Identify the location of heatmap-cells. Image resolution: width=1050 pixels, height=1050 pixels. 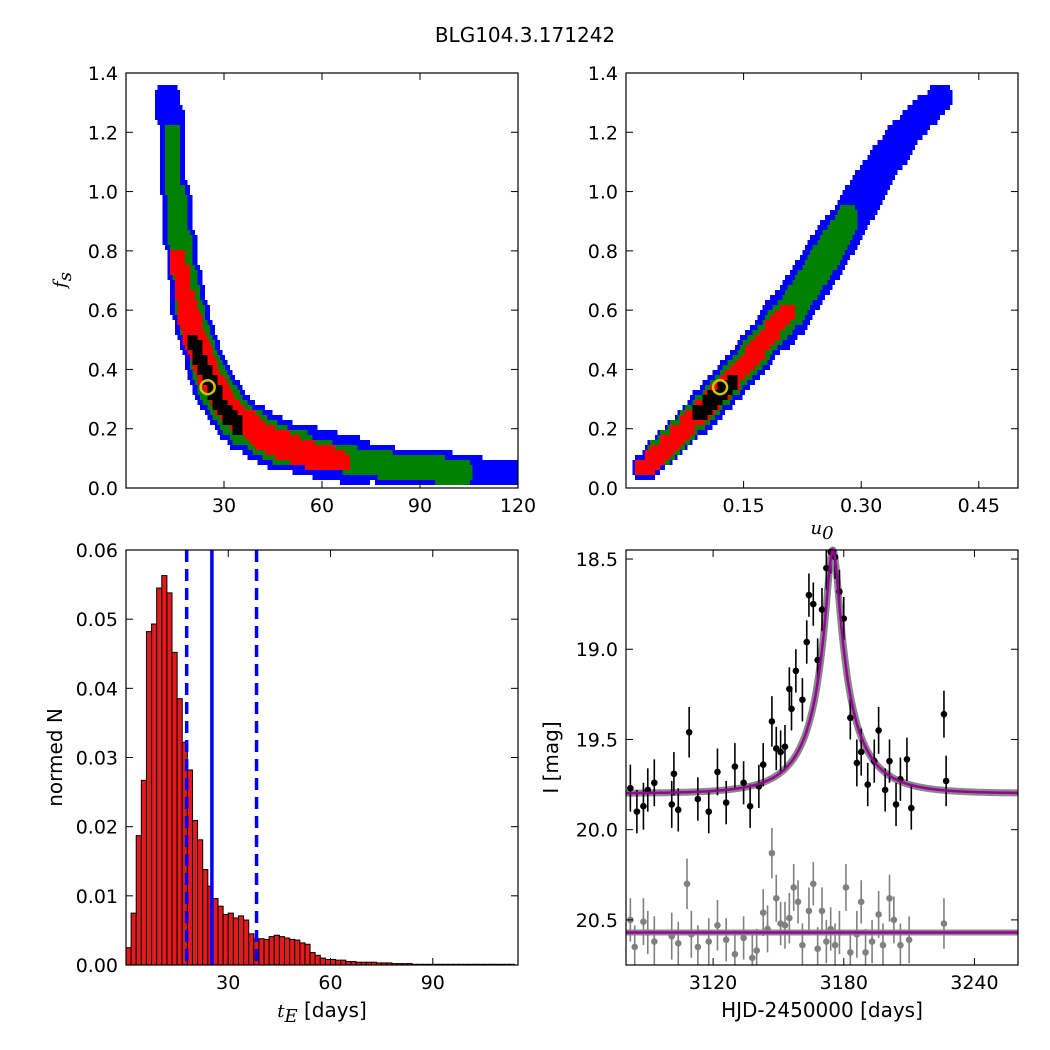
(336, 285).